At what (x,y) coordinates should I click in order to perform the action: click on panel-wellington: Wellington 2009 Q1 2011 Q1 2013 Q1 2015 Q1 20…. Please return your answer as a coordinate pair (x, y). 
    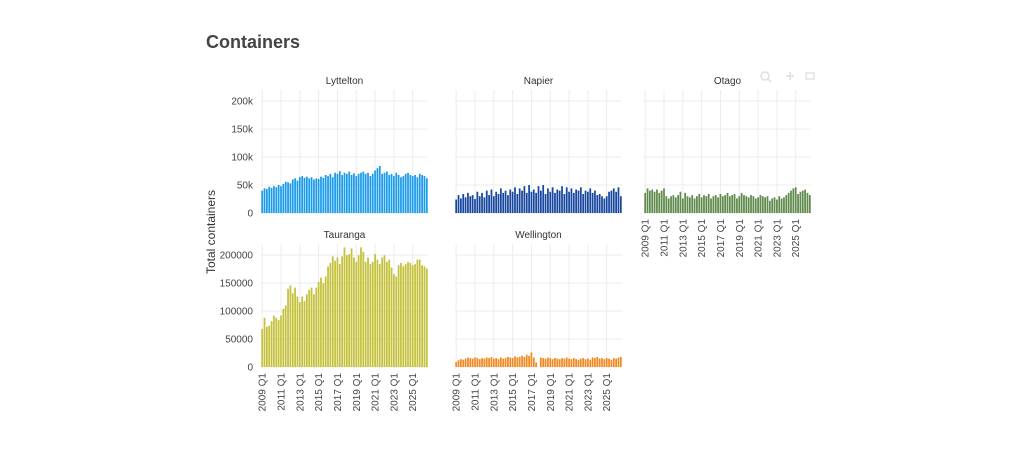
    Looking at the image, I should click on (537, 320).